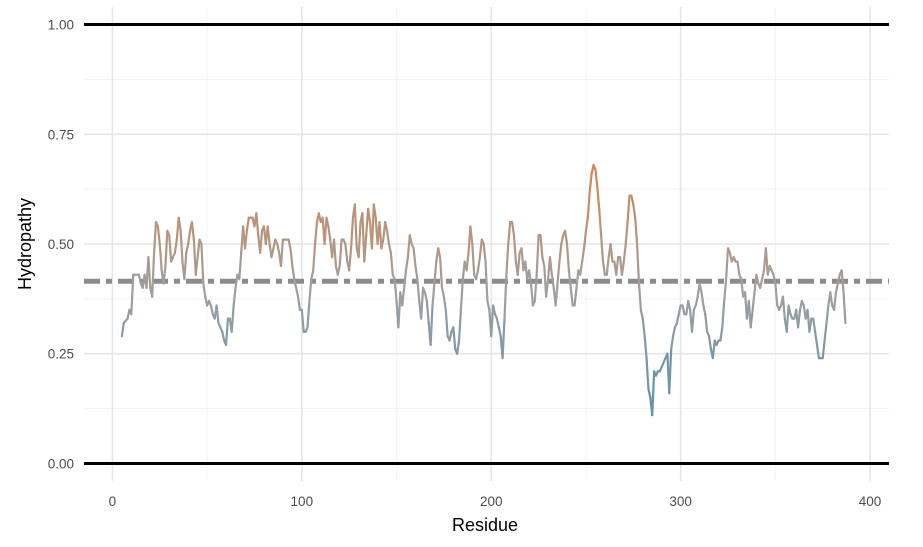  Describe the element at coordinates (61, 354) in the screenshot. I see `y-tick-label: 0.25` at that location.